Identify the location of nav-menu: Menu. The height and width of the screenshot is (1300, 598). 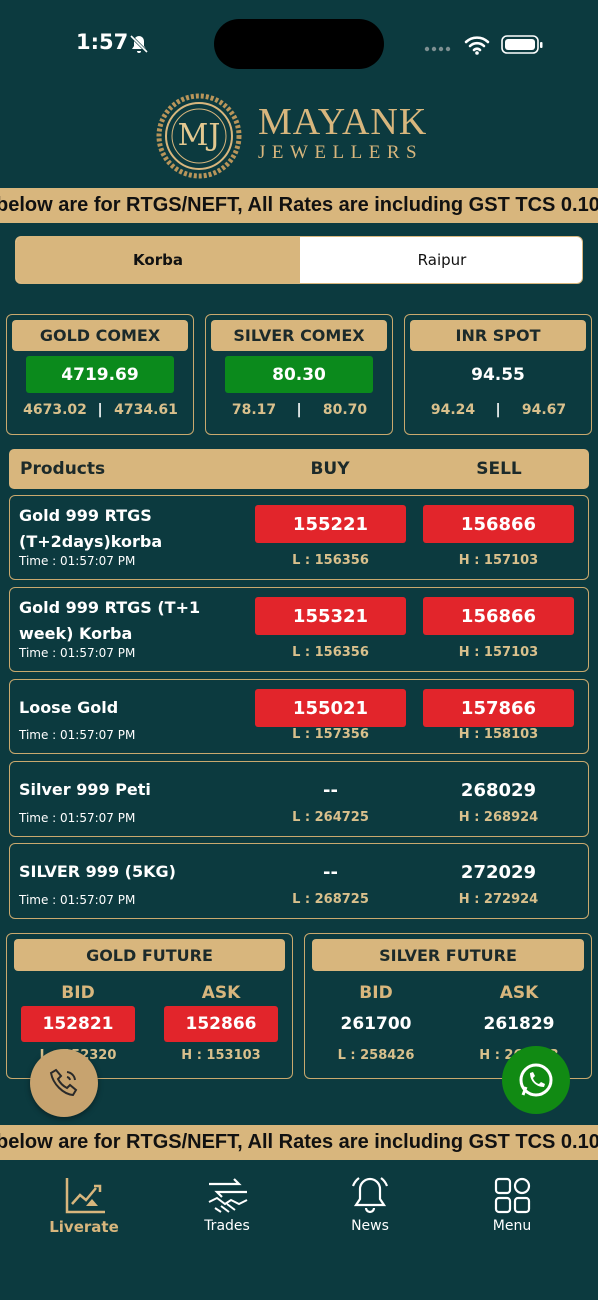
(512, 1205).